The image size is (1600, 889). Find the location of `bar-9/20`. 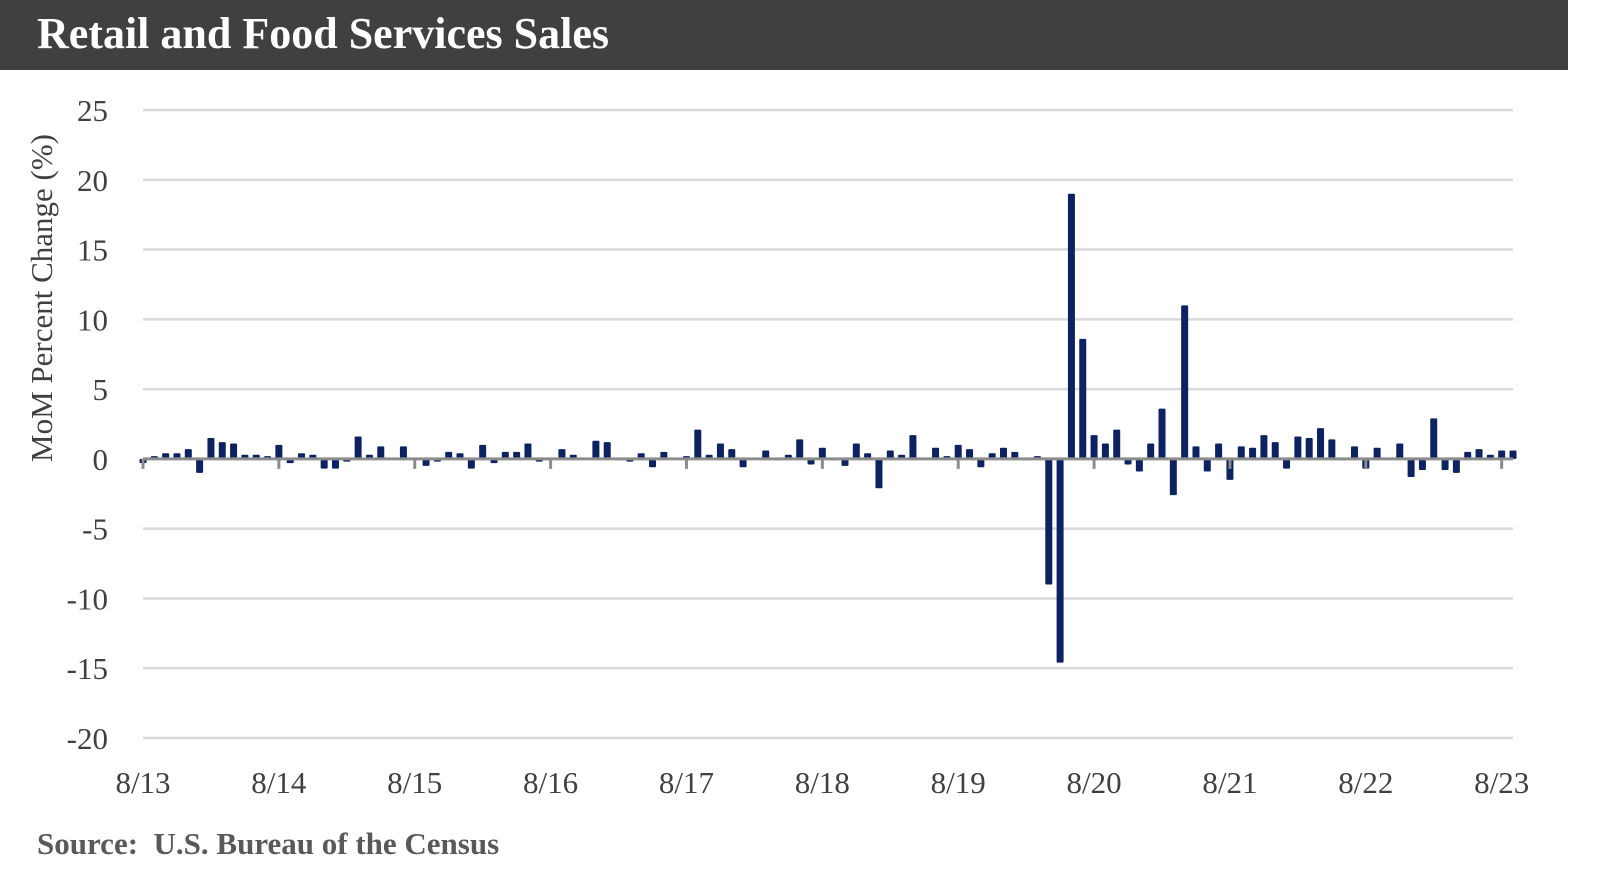

bar-9/20 is located at coordinates (1105, 451).